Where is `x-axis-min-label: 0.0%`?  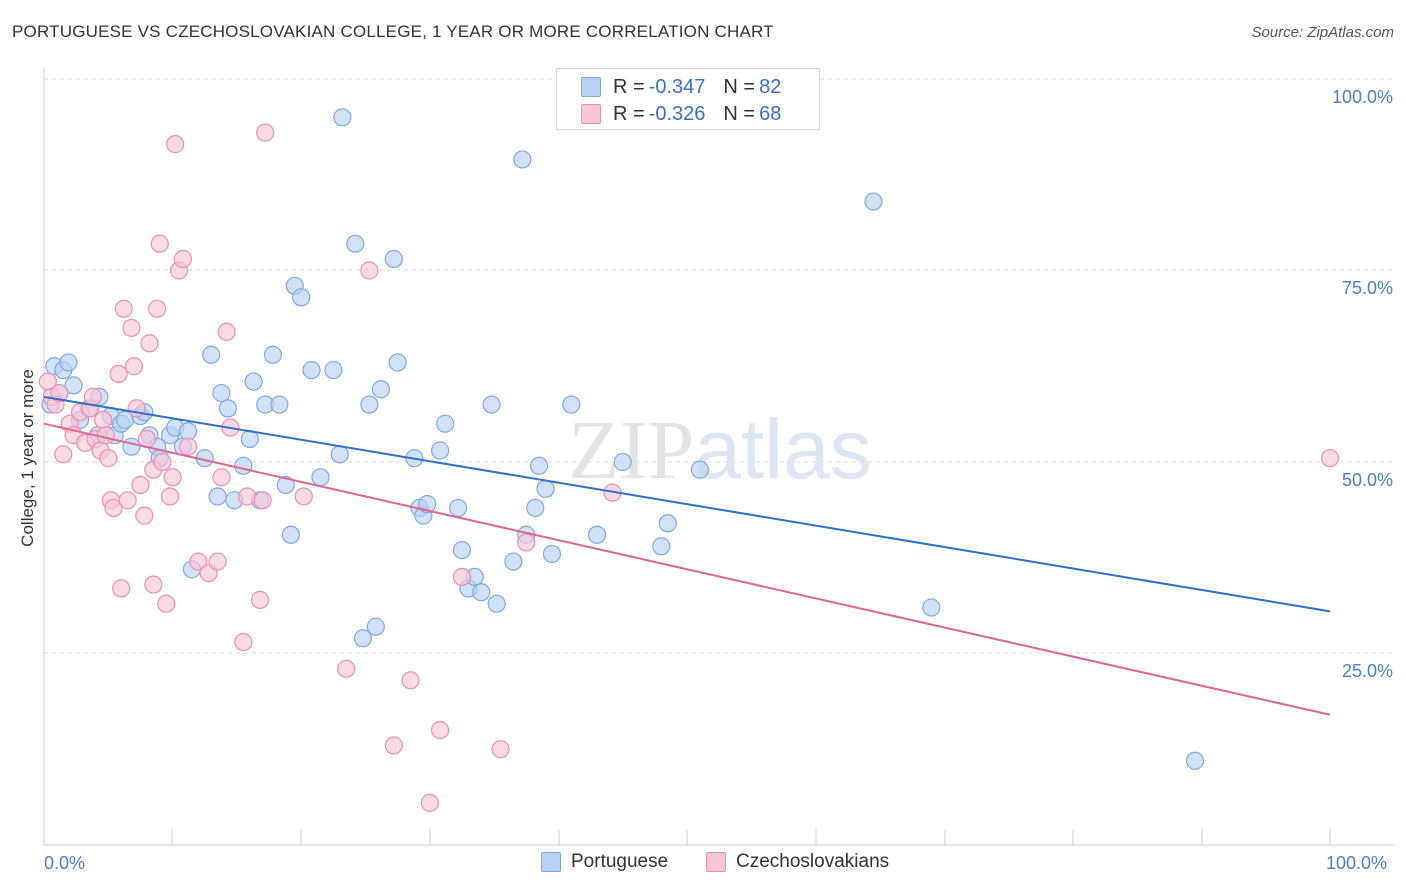 x-axis-min-label: 0.0% is located at coordinates (65, 863).